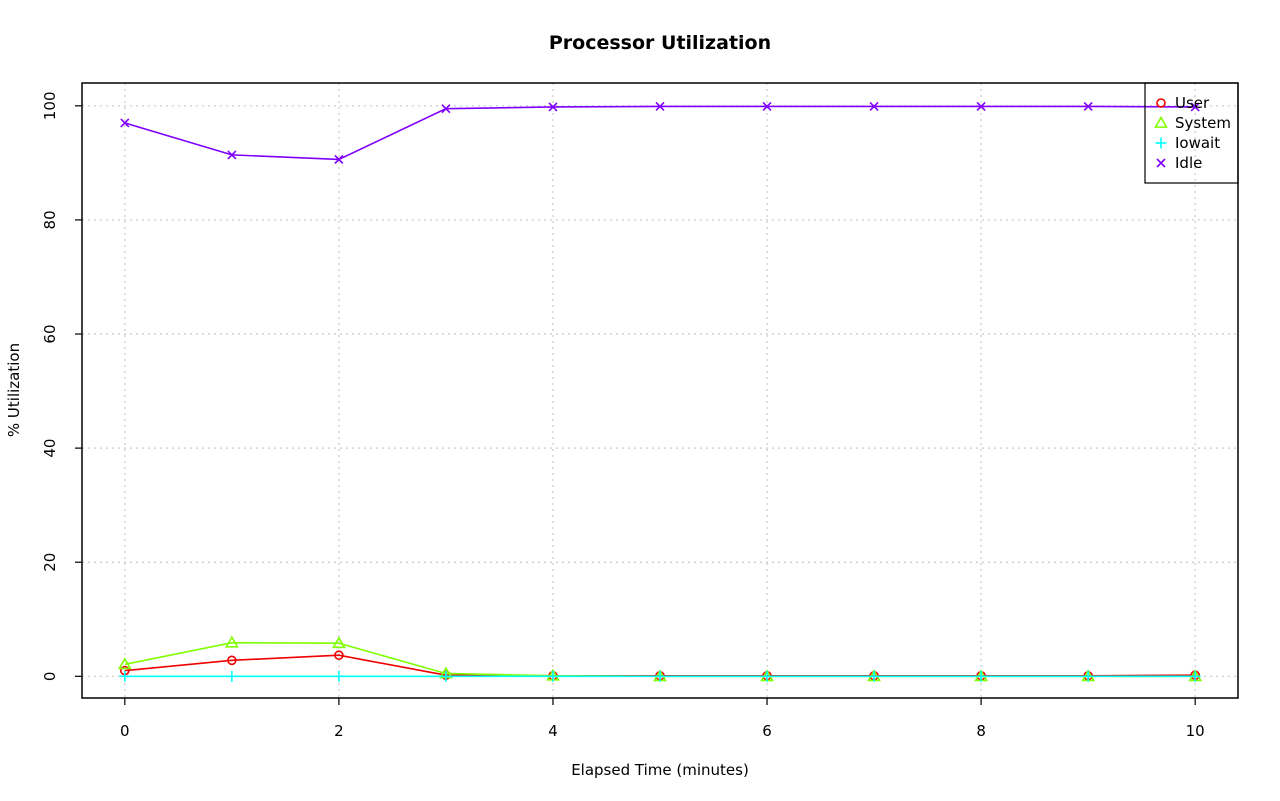  What do you see at coordinates (61, 386) in the screenshot?
I see `y-axis: 0 20 40 60 80 100` at bounding box center [61, 386].